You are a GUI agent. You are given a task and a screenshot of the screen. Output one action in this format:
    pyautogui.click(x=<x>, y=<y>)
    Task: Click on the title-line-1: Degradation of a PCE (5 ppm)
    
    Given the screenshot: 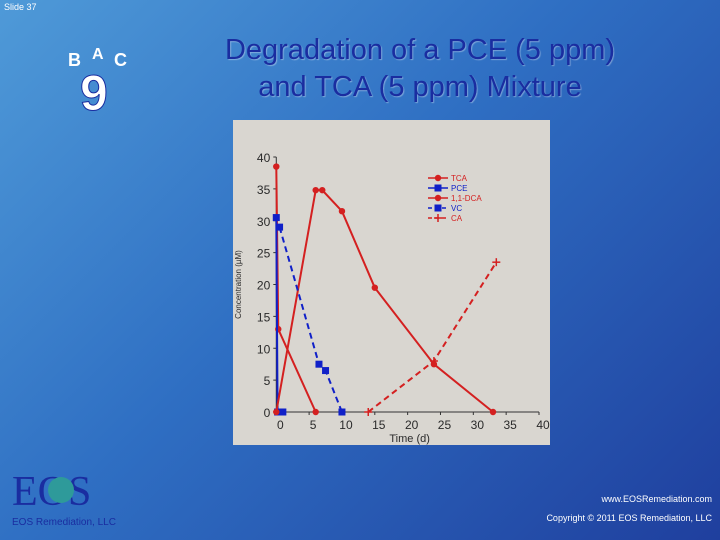 What is the action you would take?
    pyautogui.click(x=420, y=50)
    